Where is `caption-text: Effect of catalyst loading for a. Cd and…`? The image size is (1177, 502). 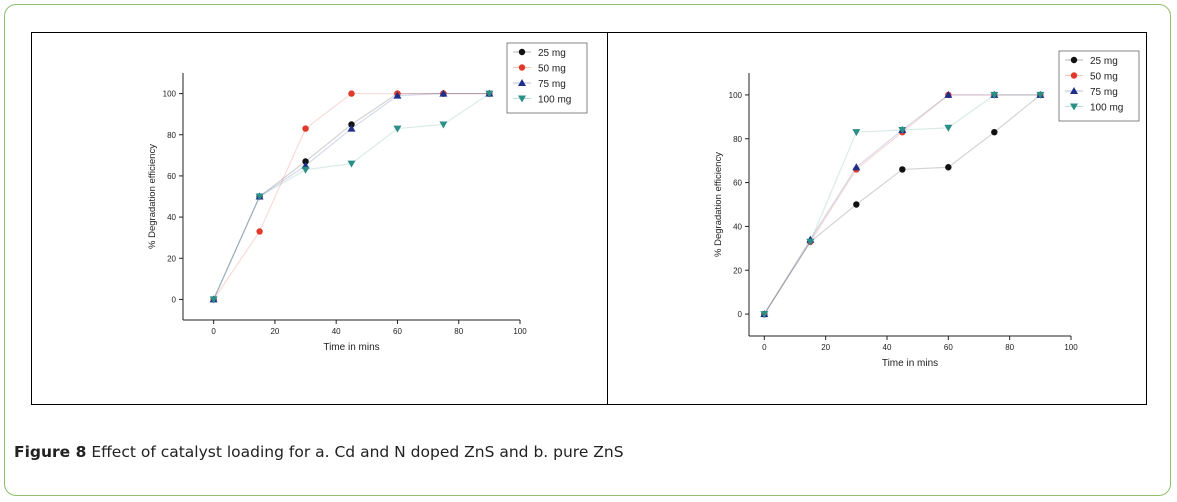
caption-text: Effect of catalyst loading for a. Cd and… is located at coordinates (357, 452).